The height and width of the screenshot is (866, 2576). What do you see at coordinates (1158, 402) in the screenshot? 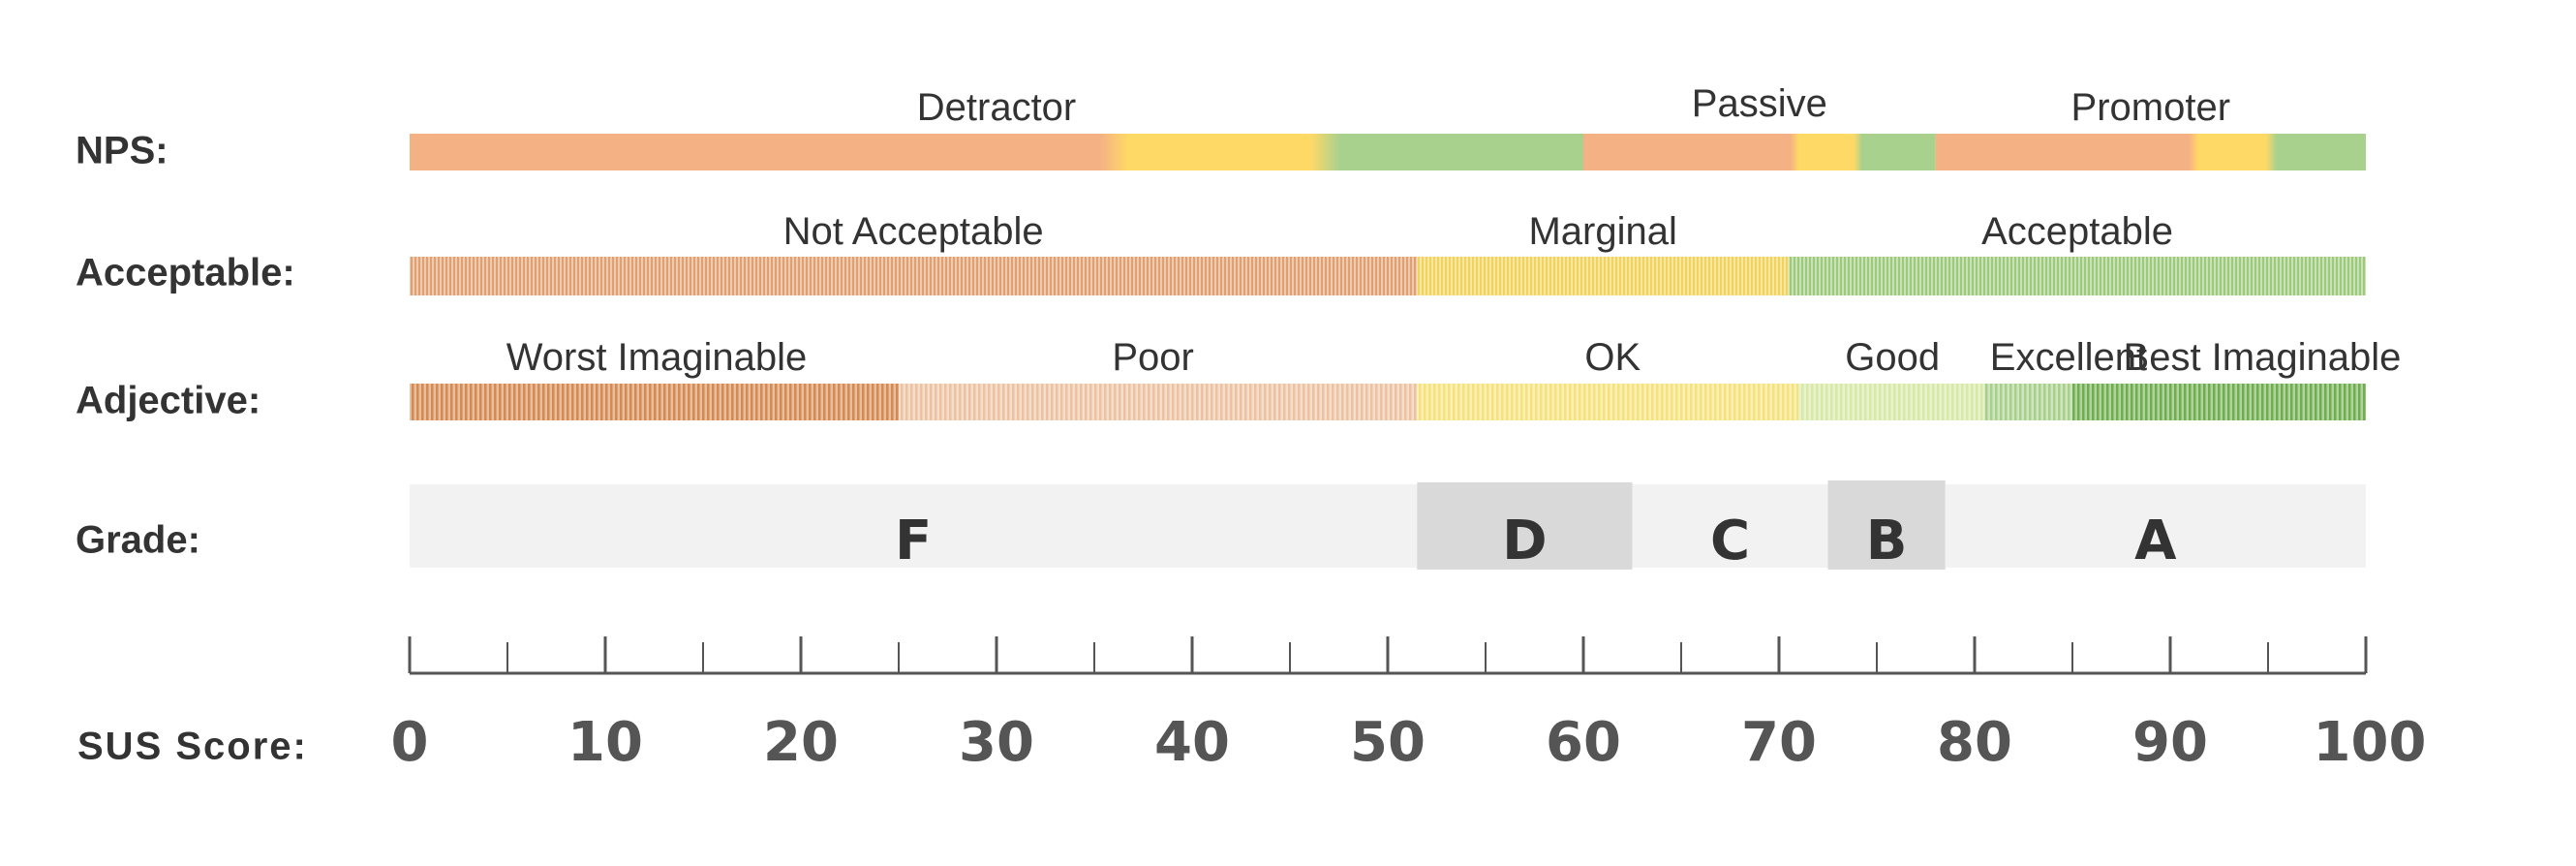
I see `bar-adjective-poor` at bounding box center [1158, 402].